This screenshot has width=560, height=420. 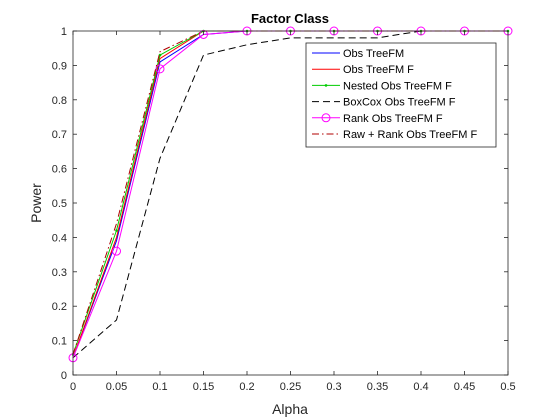 I want to click on y-tick-label: 0.3, so click(x=59, y=273).